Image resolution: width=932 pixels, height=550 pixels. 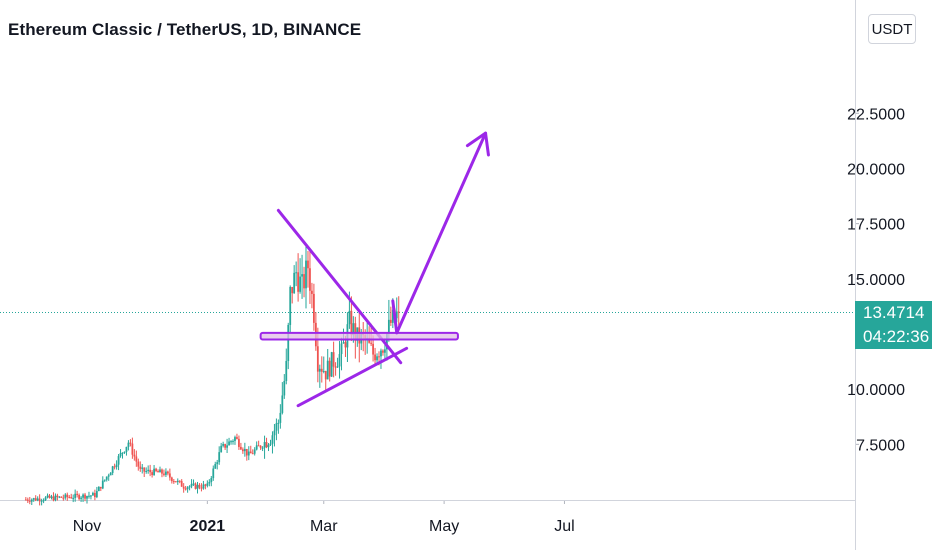 I want to click on x-tick-label: May, so click(x=444, y=526).